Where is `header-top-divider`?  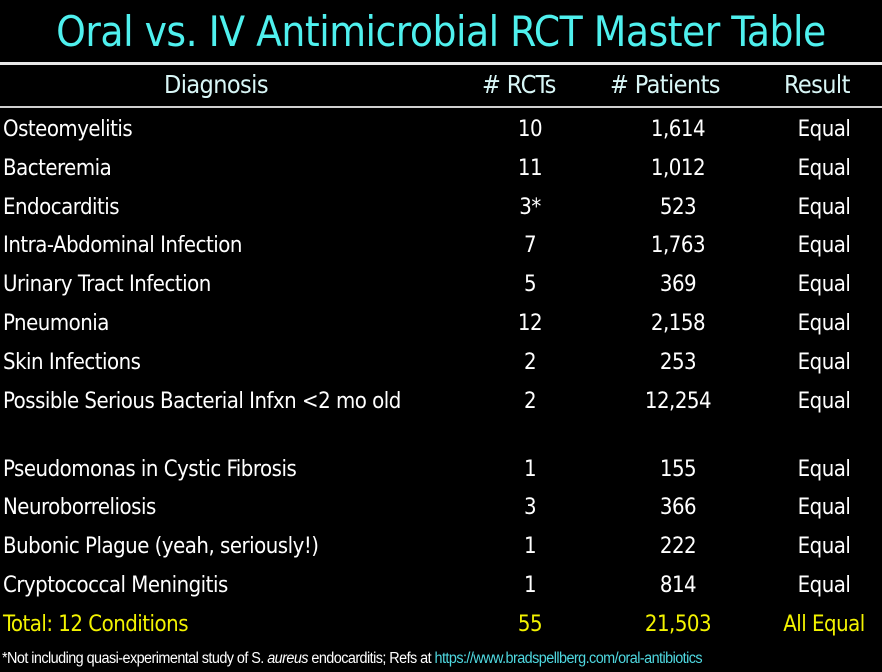 header-top-divider is located at coordinates (441, 63).